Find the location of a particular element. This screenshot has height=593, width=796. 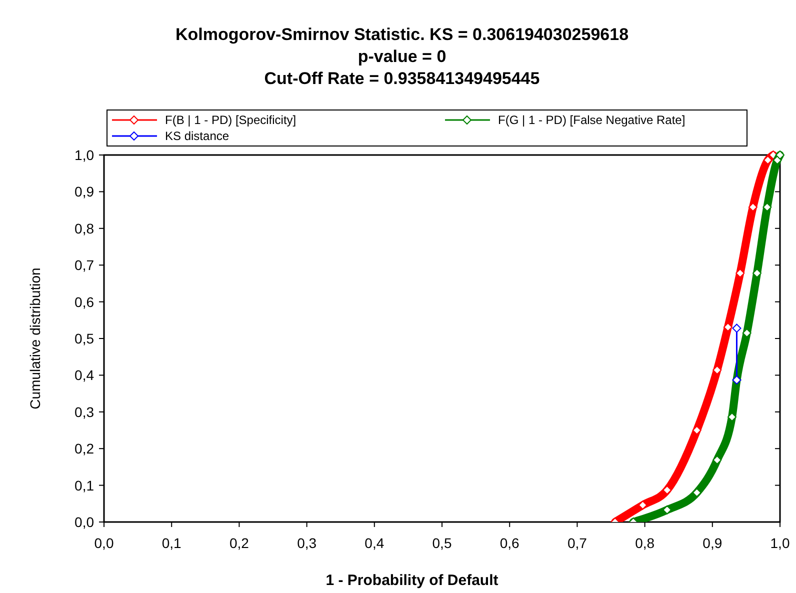

x-tick-label: 0,8 is located at coordinates (645, 543).